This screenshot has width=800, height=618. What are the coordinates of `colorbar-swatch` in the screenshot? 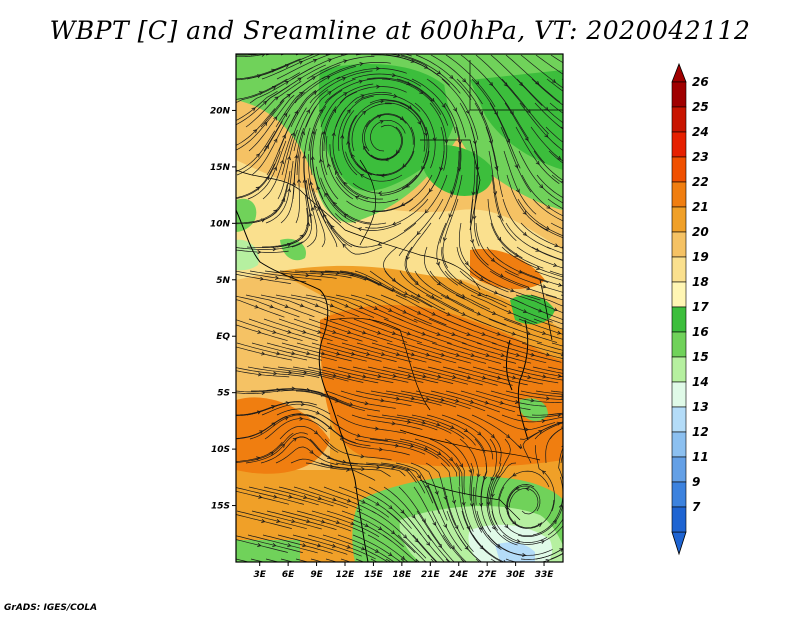 It's located at (679, 394).